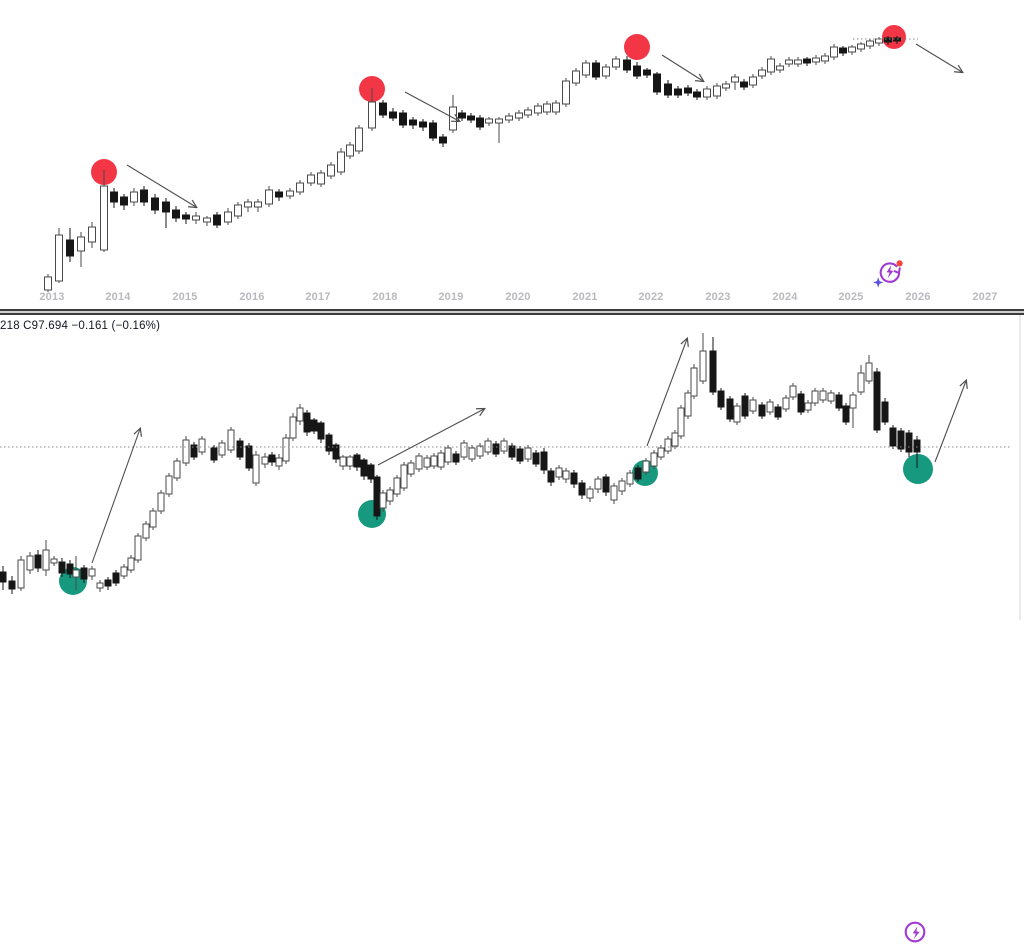 The image size is (1024, 952). I want to click on ai-sparkle-refresh-icon, so click(889, 273).